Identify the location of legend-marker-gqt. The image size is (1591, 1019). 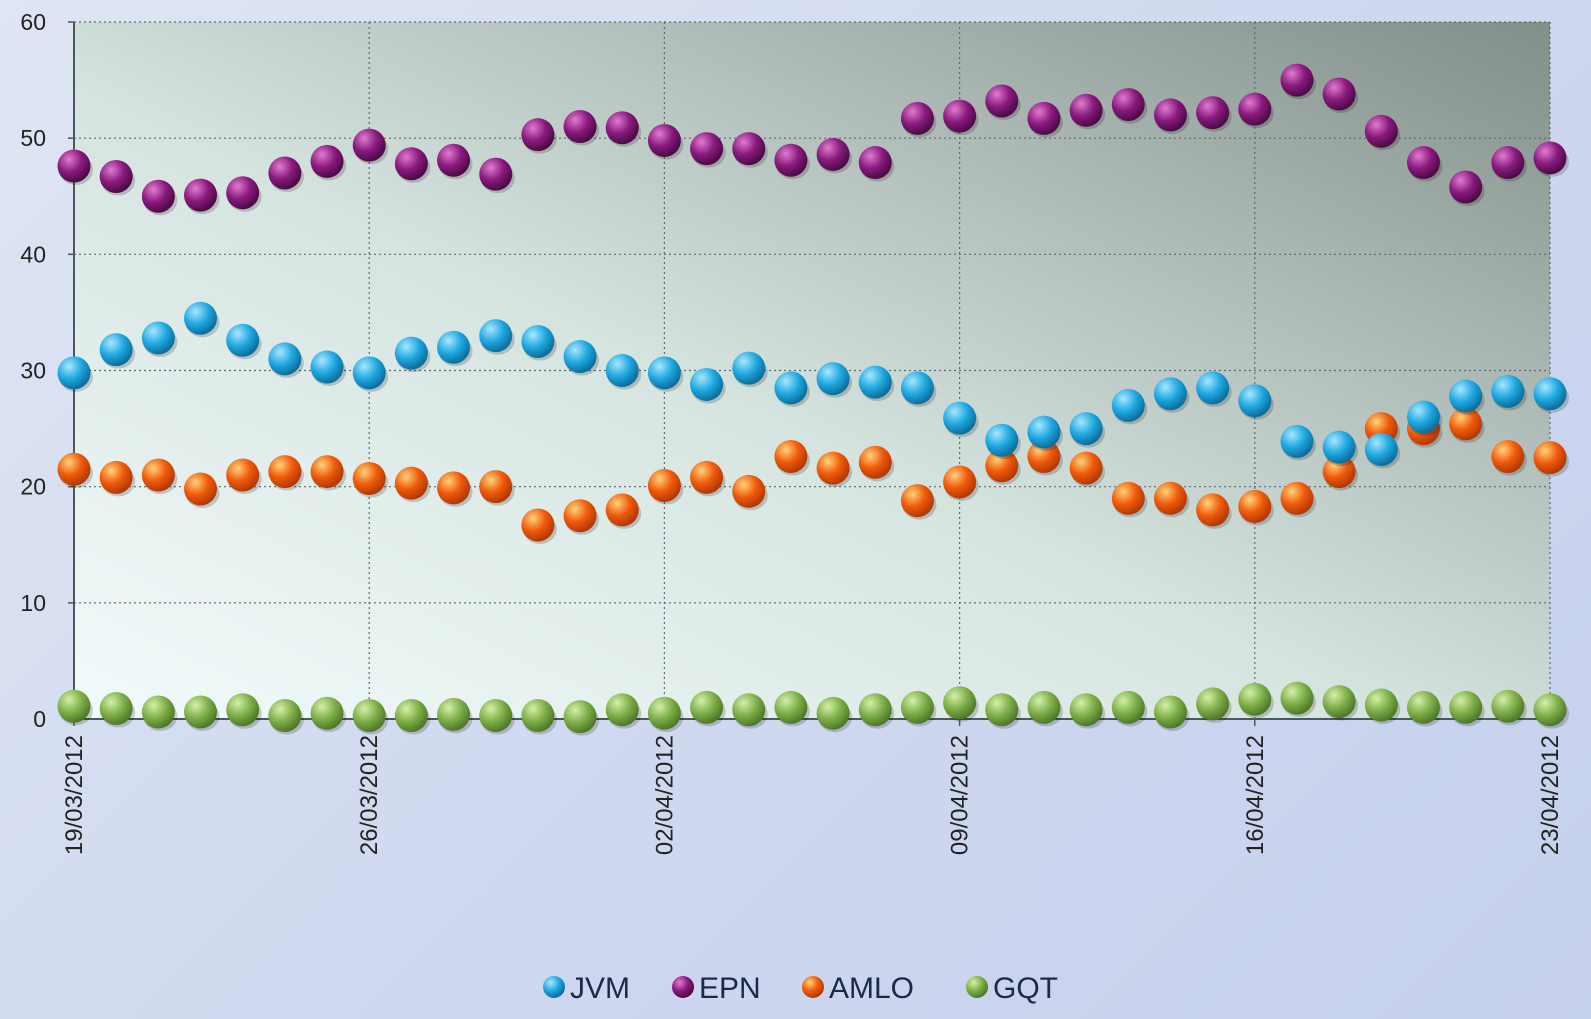
(977, 987).